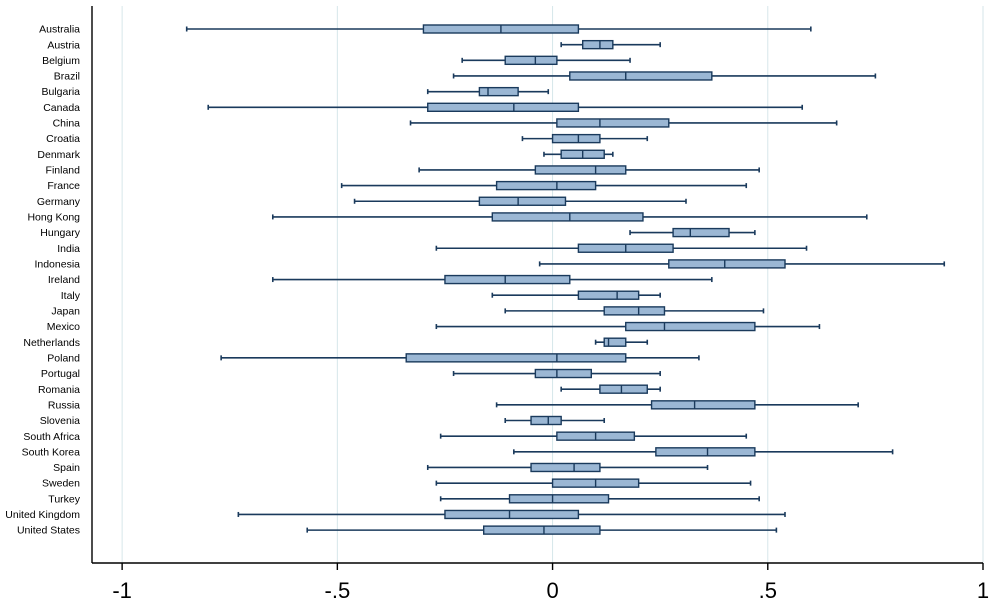  I want to click on iqr-box-poland, so click(516, 358).